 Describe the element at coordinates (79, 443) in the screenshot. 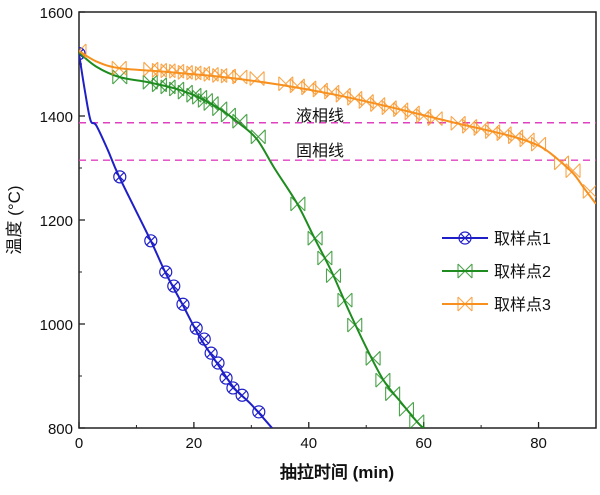

I see `x-tick-label: 0` at that location.